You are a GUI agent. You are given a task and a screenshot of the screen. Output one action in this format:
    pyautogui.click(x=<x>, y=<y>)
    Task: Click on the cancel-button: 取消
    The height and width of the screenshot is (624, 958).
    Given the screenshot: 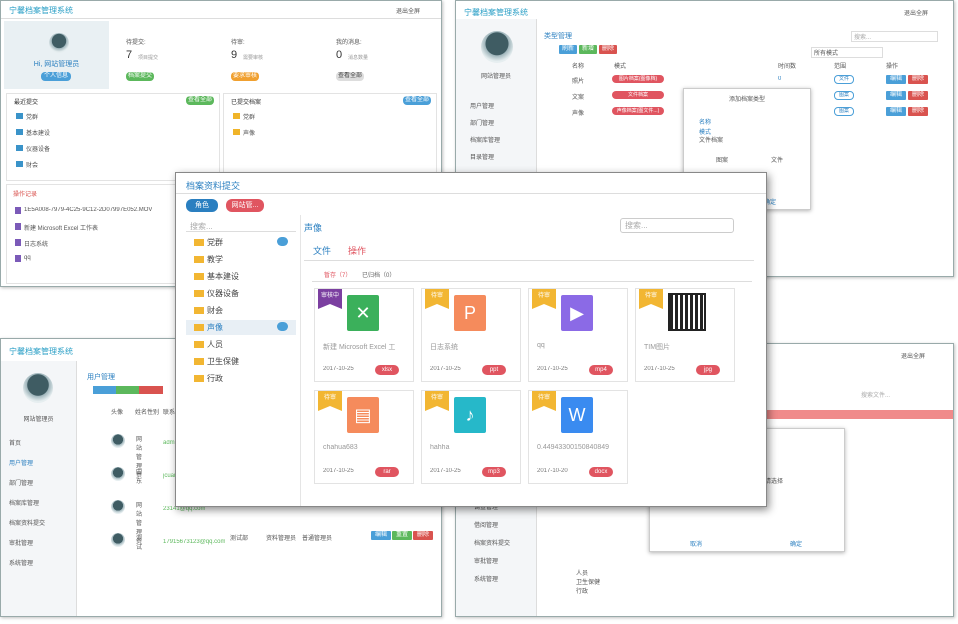 What is the action you would take?
    pyautogui.click(x=696, y=545)
    